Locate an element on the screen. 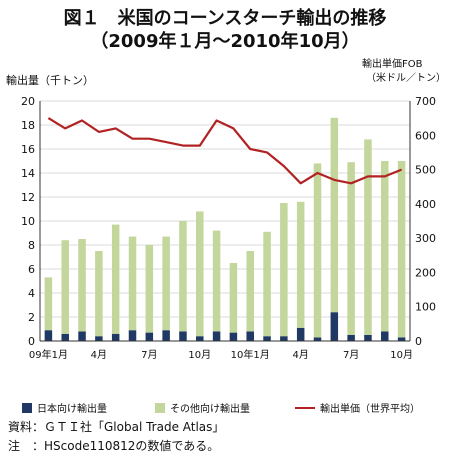  y-right-tick-label: 500 is located at coordinates (425, 170).